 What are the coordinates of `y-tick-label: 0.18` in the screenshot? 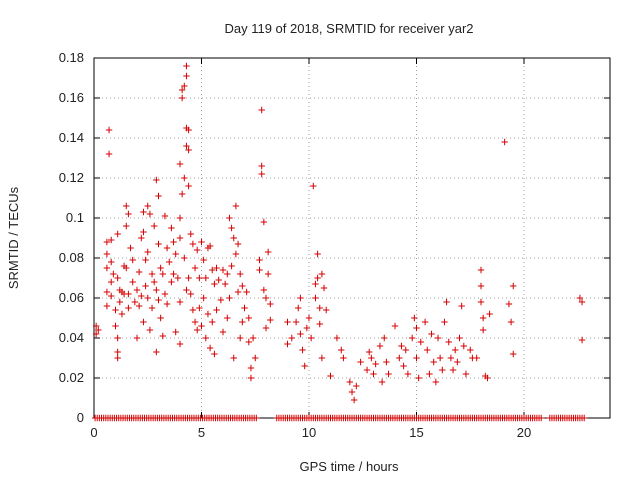 It's located at (71, 57).